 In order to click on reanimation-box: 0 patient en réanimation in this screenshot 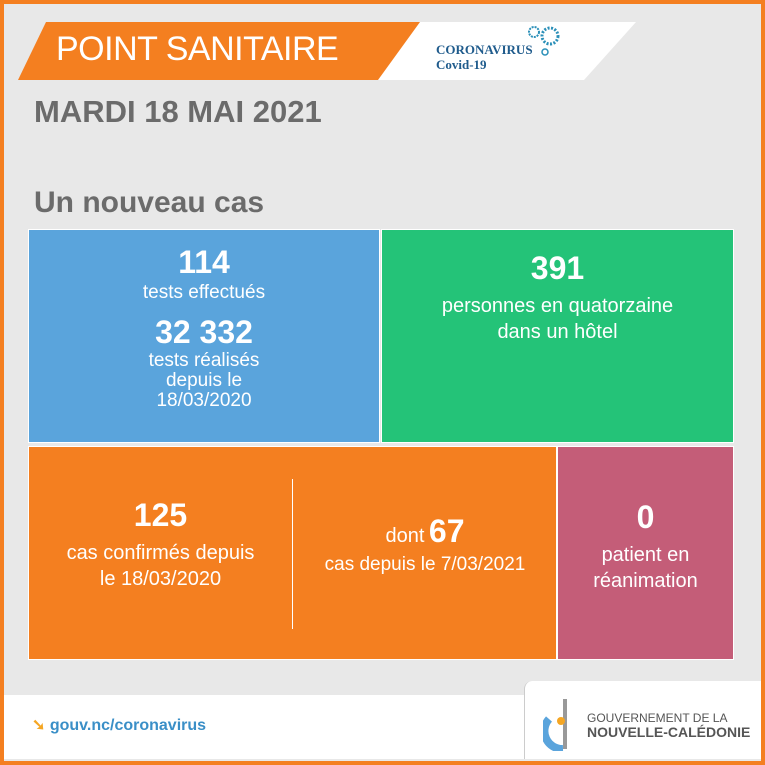, I will do `click(645, 553)`.